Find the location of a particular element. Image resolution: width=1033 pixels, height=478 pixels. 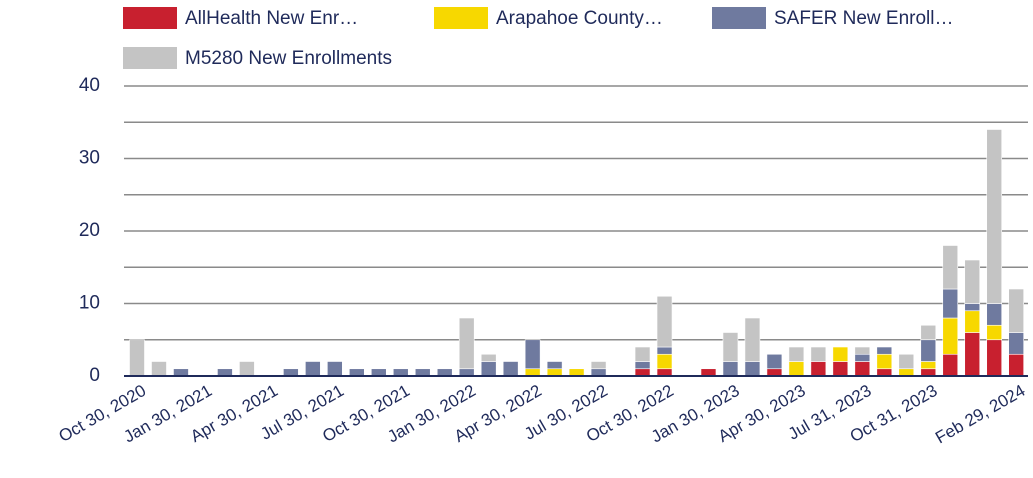

y-tick-label: 30 is located at coordinates (89, 158).